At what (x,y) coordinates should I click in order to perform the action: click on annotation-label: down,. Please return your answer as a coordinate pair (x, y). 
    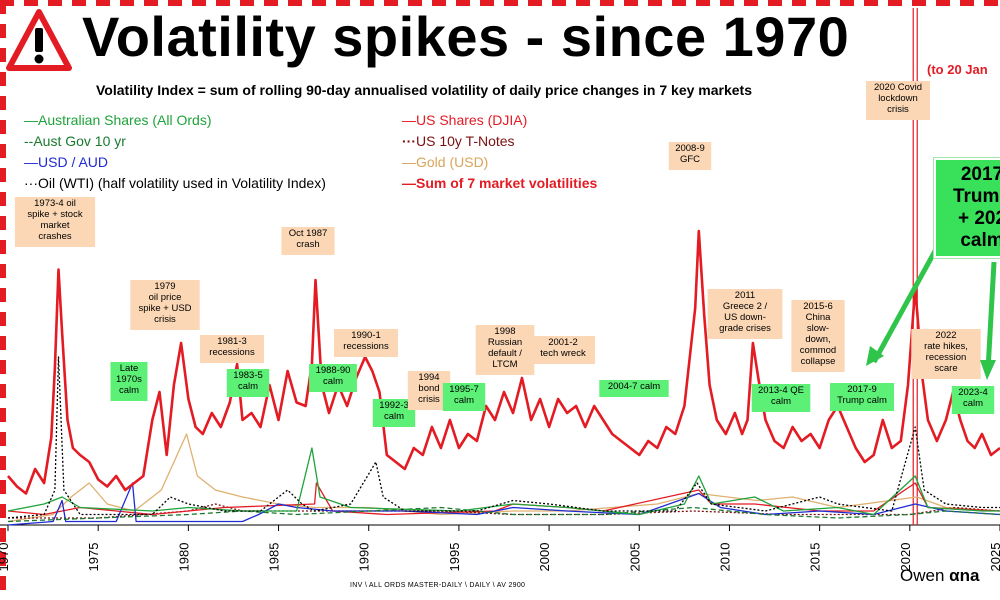
    Looking at the image, I should click on (817, 339).